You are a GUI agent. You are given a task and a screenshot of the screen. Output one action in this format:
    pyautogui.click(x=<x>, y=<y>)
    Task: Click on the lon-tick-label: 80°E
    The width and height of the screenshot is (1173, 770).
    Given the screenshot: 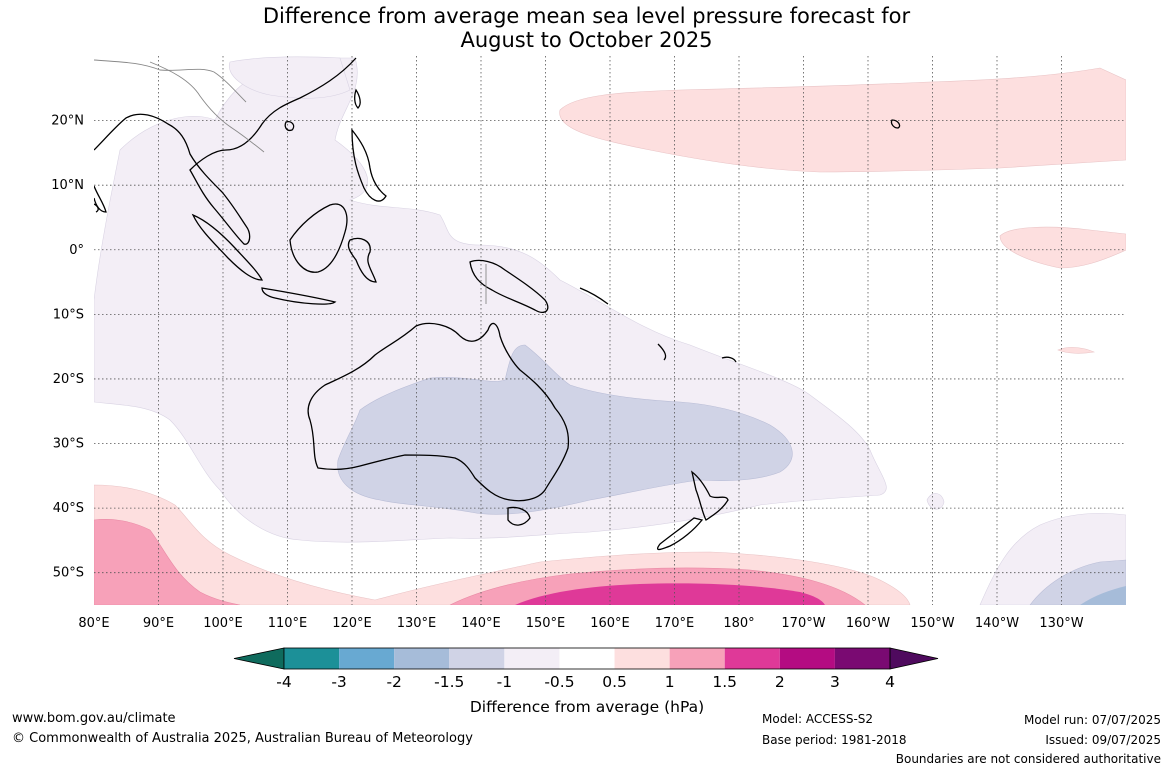 What is the action you would take?
    pyautogui.click(x=93, y=623)
    